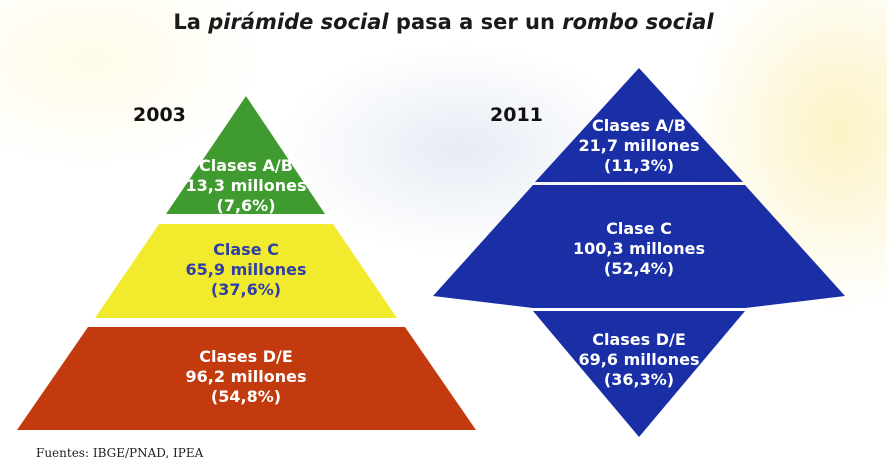 The height and width of the screenshot is (469, 887). I want to click on title-emphasis-2: rombo social, so click(638, 22).